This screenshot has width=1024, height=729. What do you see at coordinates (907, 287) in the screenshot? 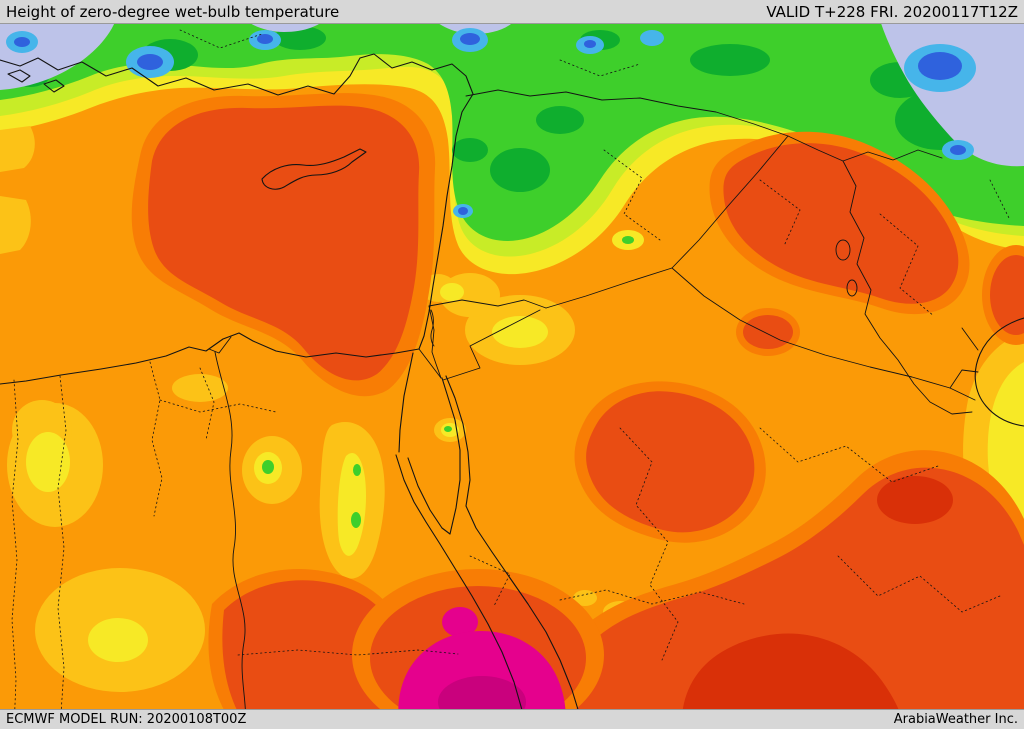
I see `iraq-iran-border` at bounding box center [907, 287].